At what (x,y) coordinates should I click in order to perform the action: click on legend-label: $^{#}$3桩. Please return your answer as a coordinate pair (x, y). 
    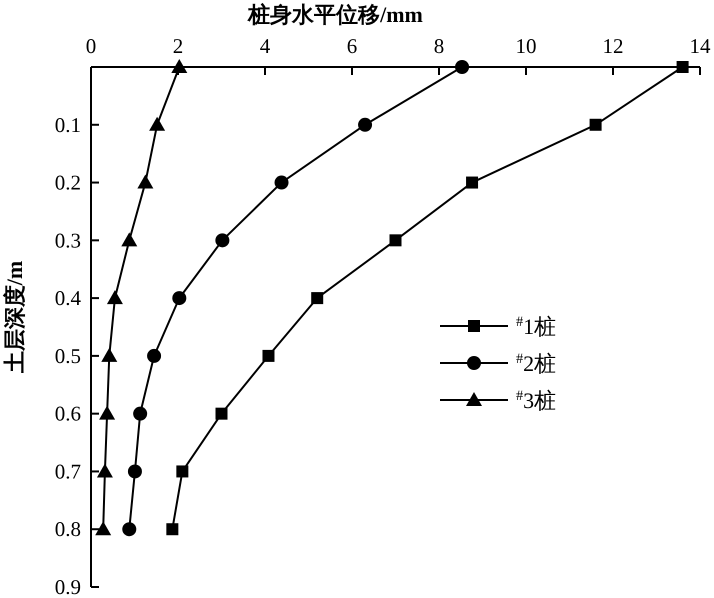
    Looking at the image, I should click on (536, 400).